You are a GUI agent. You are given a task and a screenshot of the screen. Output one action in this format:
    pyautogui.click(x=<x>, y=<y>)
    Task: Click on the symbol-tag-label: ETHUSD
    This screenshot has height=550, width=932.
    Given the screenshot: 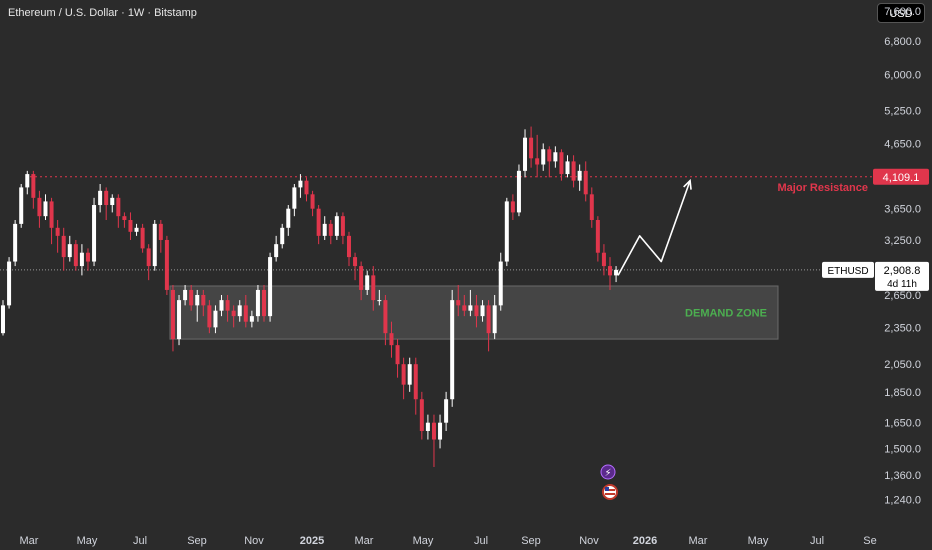 What is the action you would take?
    pyautogui.click(x=847, y=271)
    